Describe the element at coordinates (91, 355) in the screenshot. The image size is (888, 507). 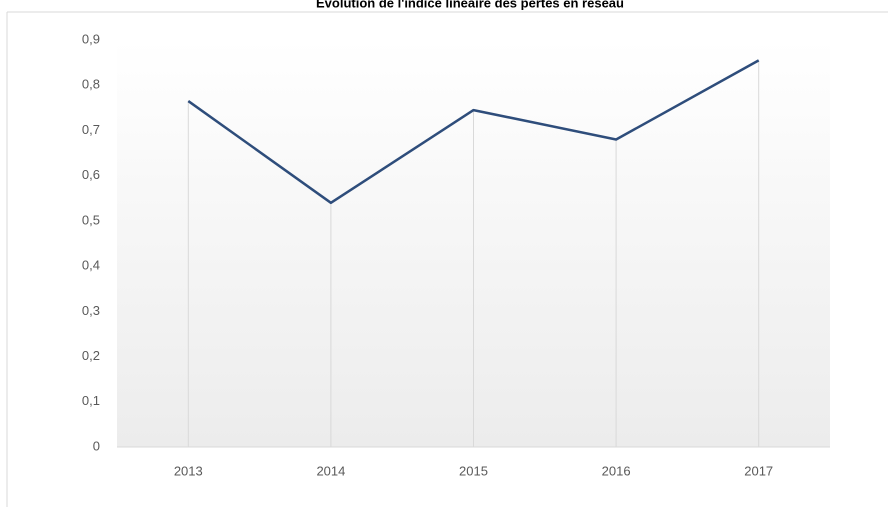
I see `y-tick-label: 0,2` at that location.